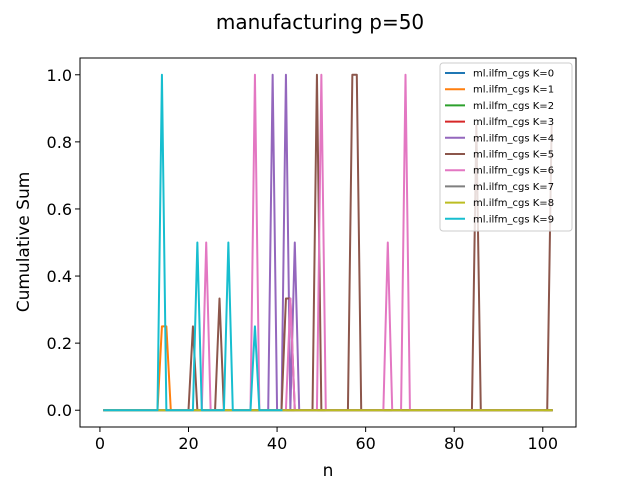 This screenshot has width=640, height=480. What do you see at coordinates (543, 443) in the screenshot?
I see `x-tick-label: 100` at bounding box center [543, 443].